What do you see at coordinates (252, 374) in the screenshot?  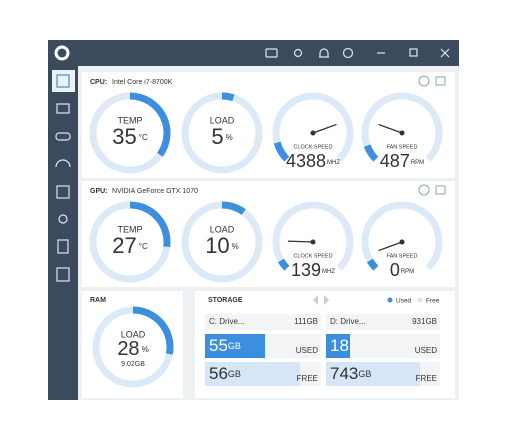 I see `free-bar` at bounding box center [252, 374].